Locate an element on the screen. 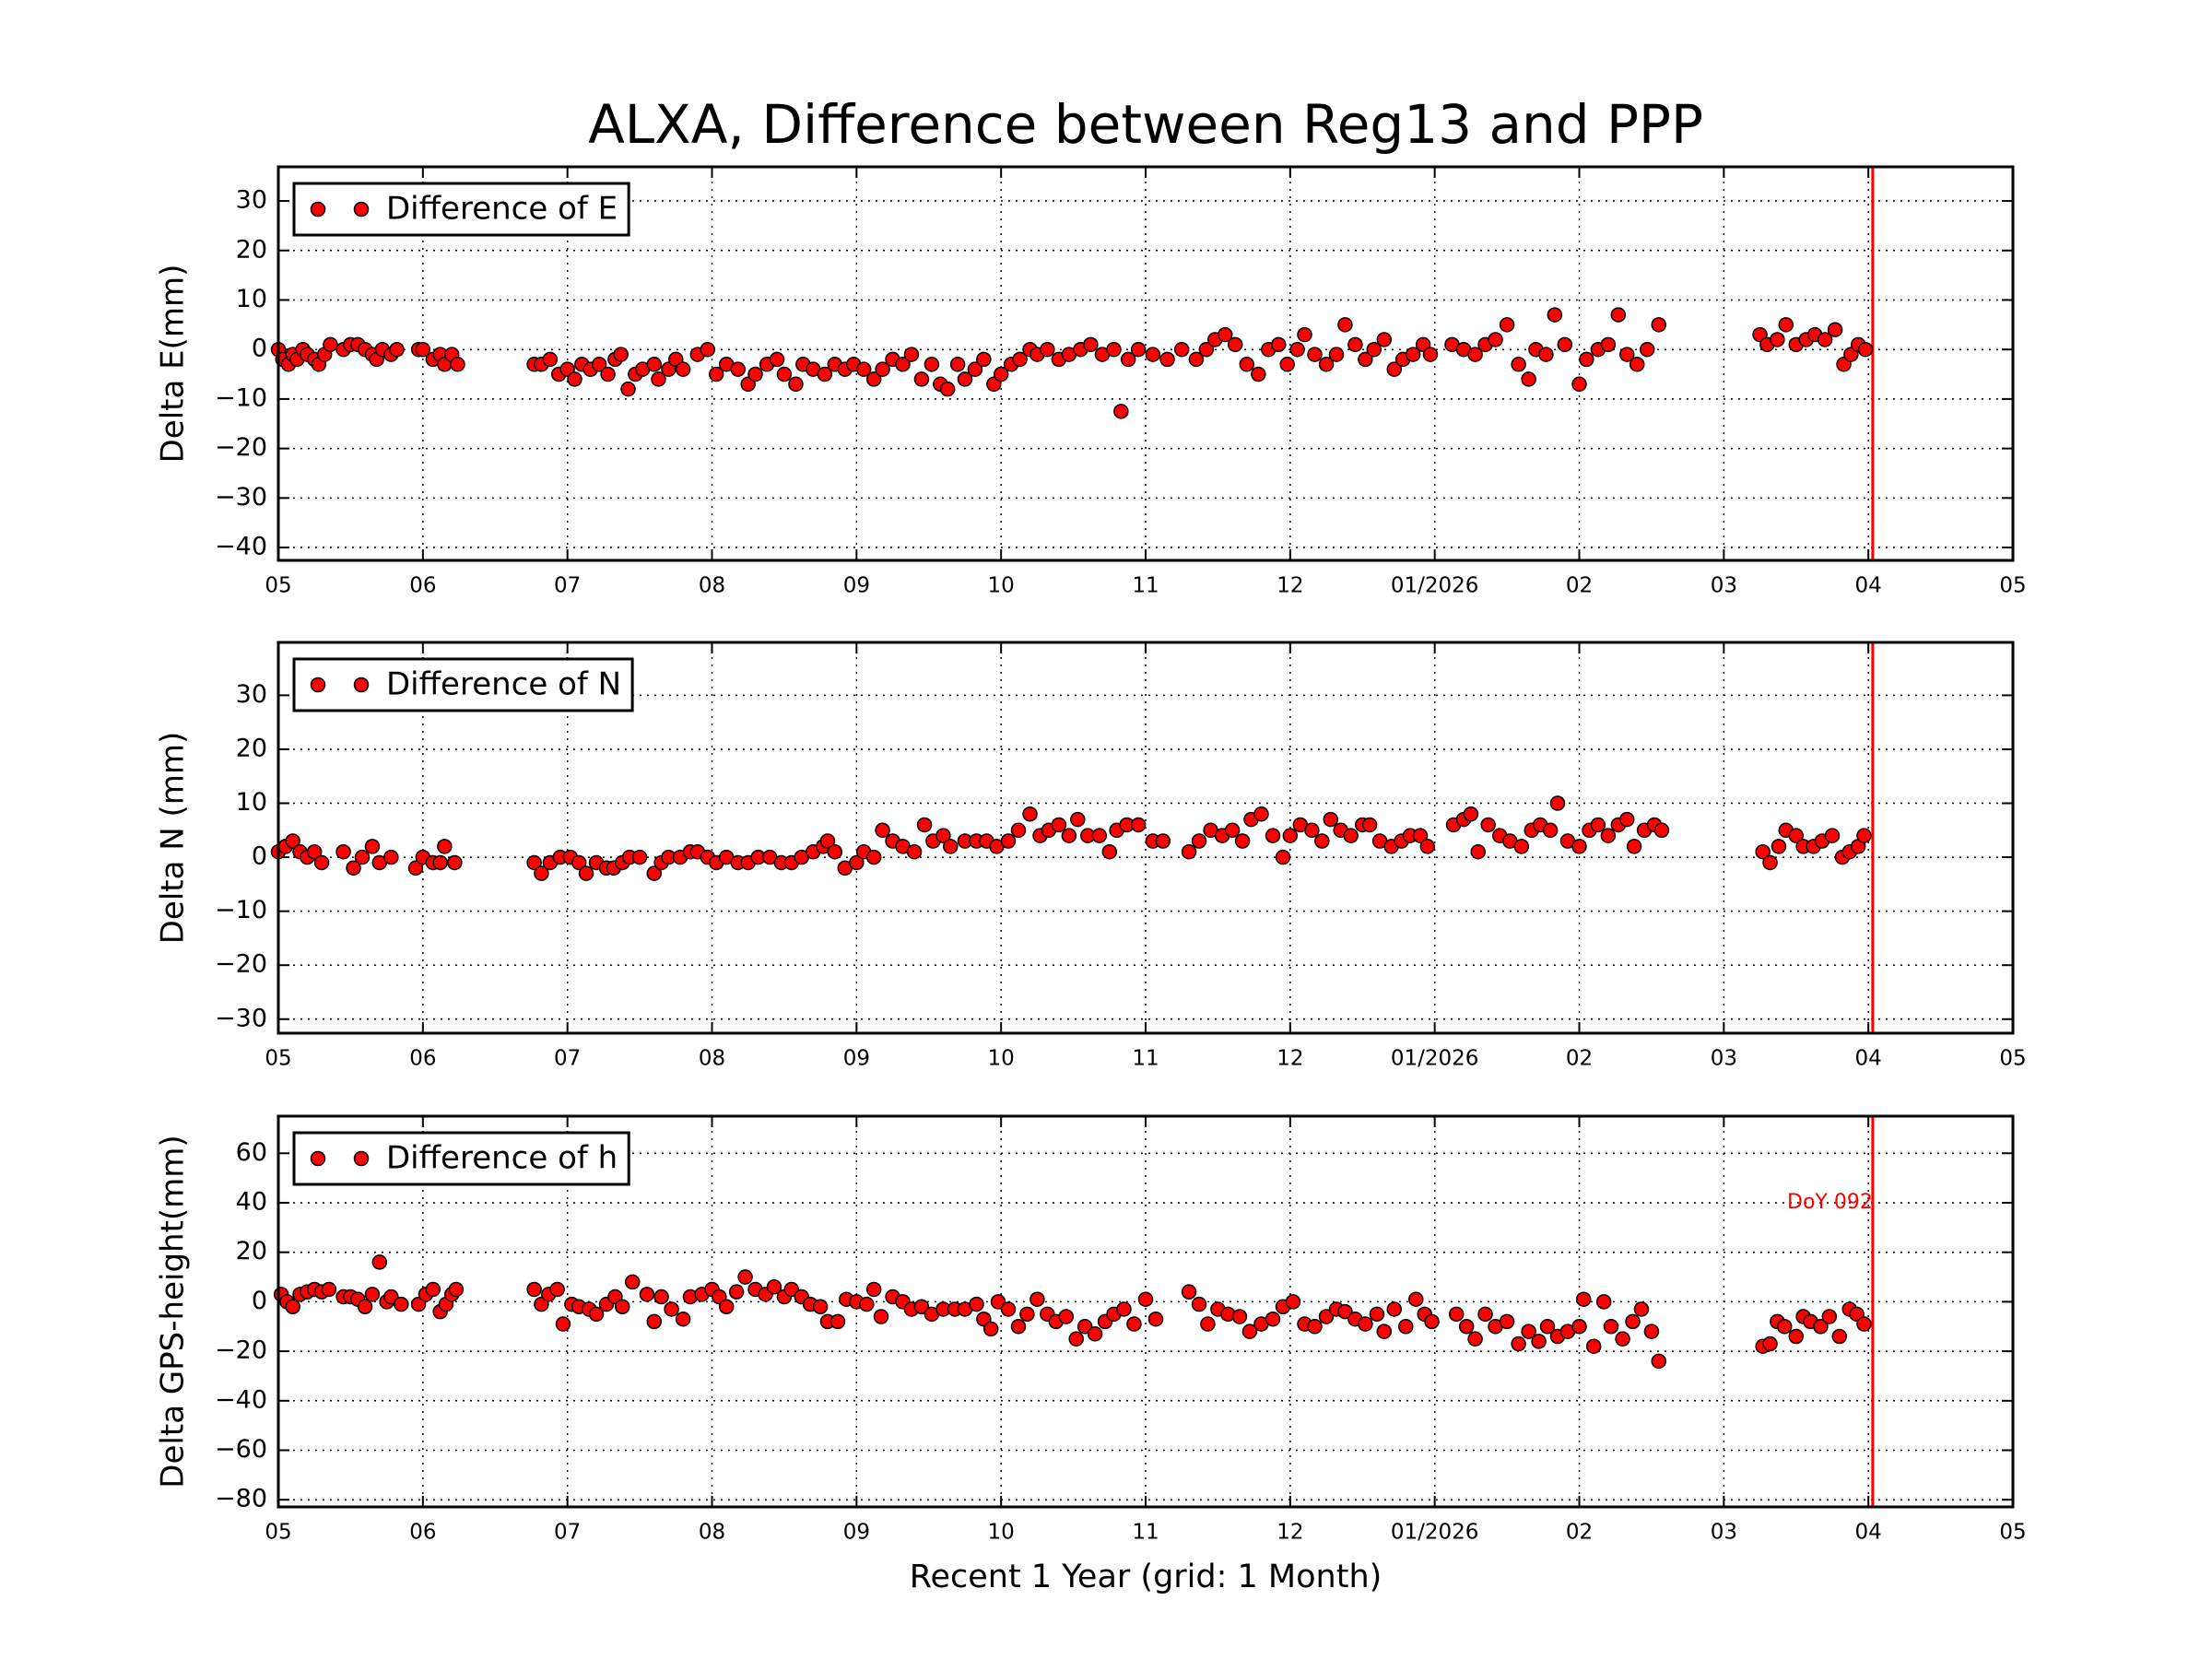 This screenshot has width=2212, height=1659. y-tick-label: 30 is located at coordinates (251, 694).